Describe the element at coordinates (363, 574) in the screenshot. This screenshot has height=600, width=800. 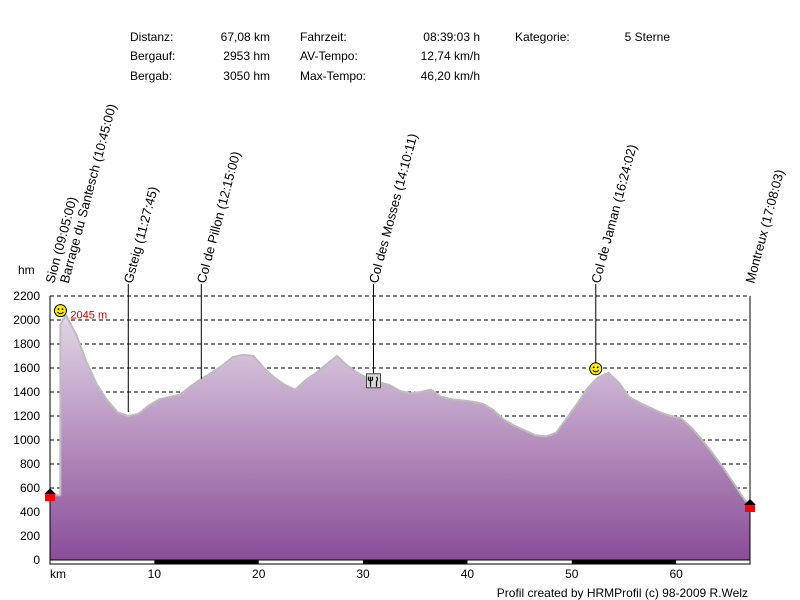
I see `x-tick-label: 30` at that location.